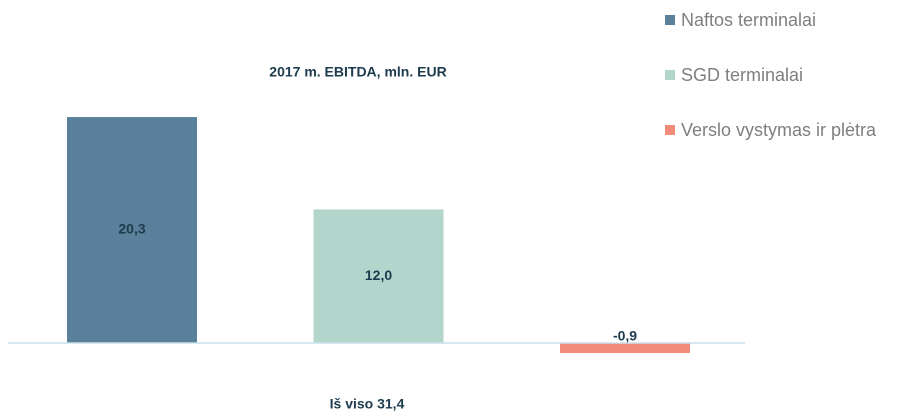  I want to click on legend-entry: SGD terminalai, so click(787, 75).